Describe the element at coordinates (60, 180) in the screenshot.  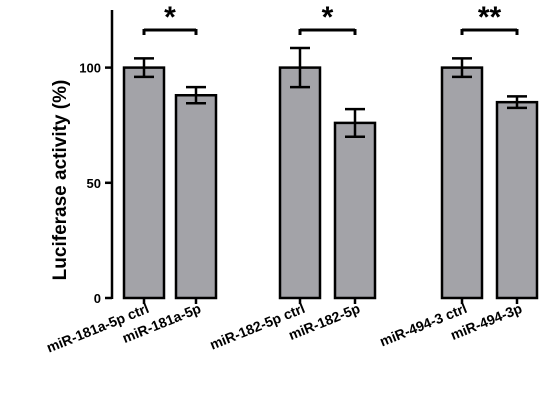
I see `y-axis-label: Luciferase activity (%)` at that location.